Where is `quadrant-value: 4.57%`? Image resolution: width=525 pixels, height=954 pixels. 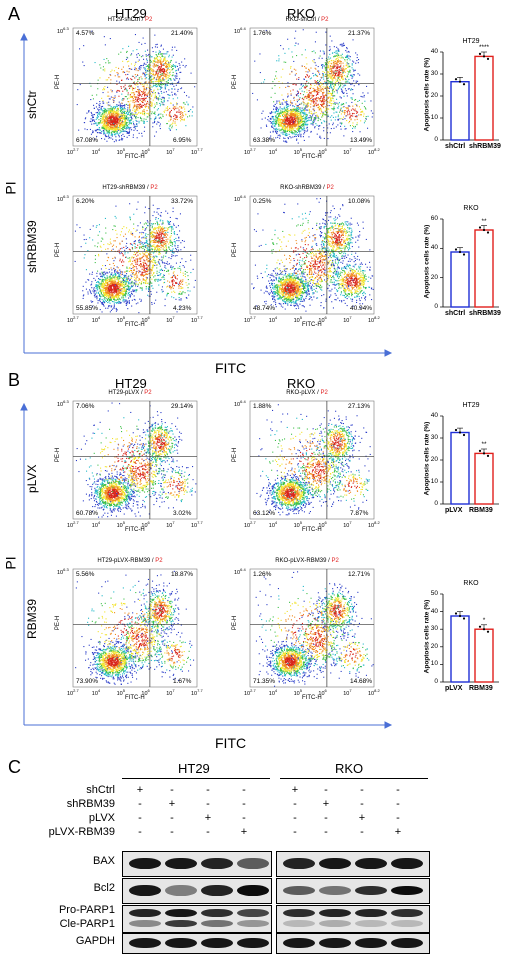
quadrant-value: 4.57% is located at coordinates (85, 33).